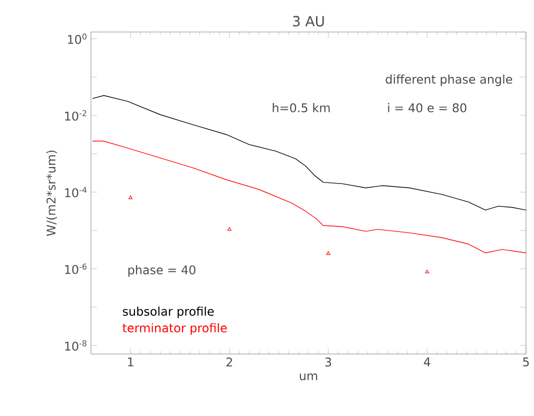  I want to click on annotation: phase = 40, so click(162, 271).